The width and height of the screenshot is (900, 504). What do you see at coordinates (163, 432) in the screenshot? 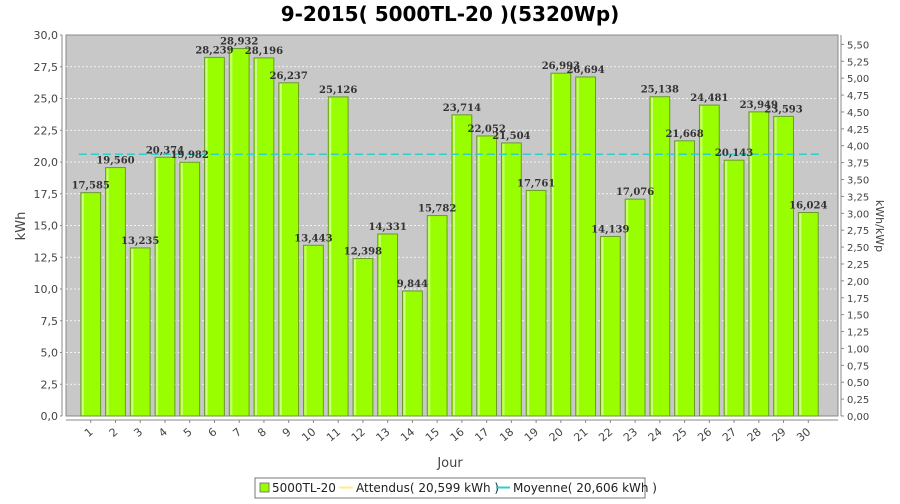
I see `x-tick-label: 4` at bounding box center [163, 432].